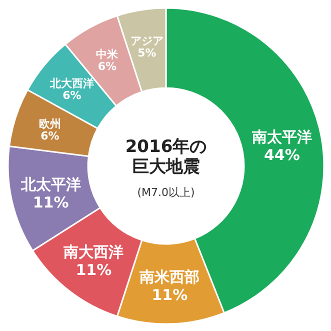 The image size is (331, 331). Describe the element at coordinates (147, 53) in the screenshot. I see `data-label: 5%` at that location.